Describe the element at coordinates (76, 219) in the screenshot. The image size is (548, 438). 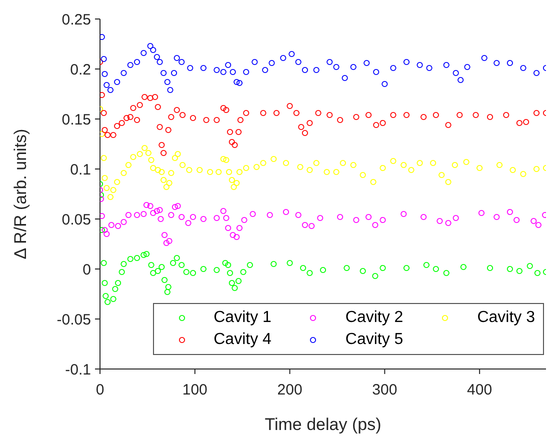
I see `y-tick-label: 0.05` at that location.